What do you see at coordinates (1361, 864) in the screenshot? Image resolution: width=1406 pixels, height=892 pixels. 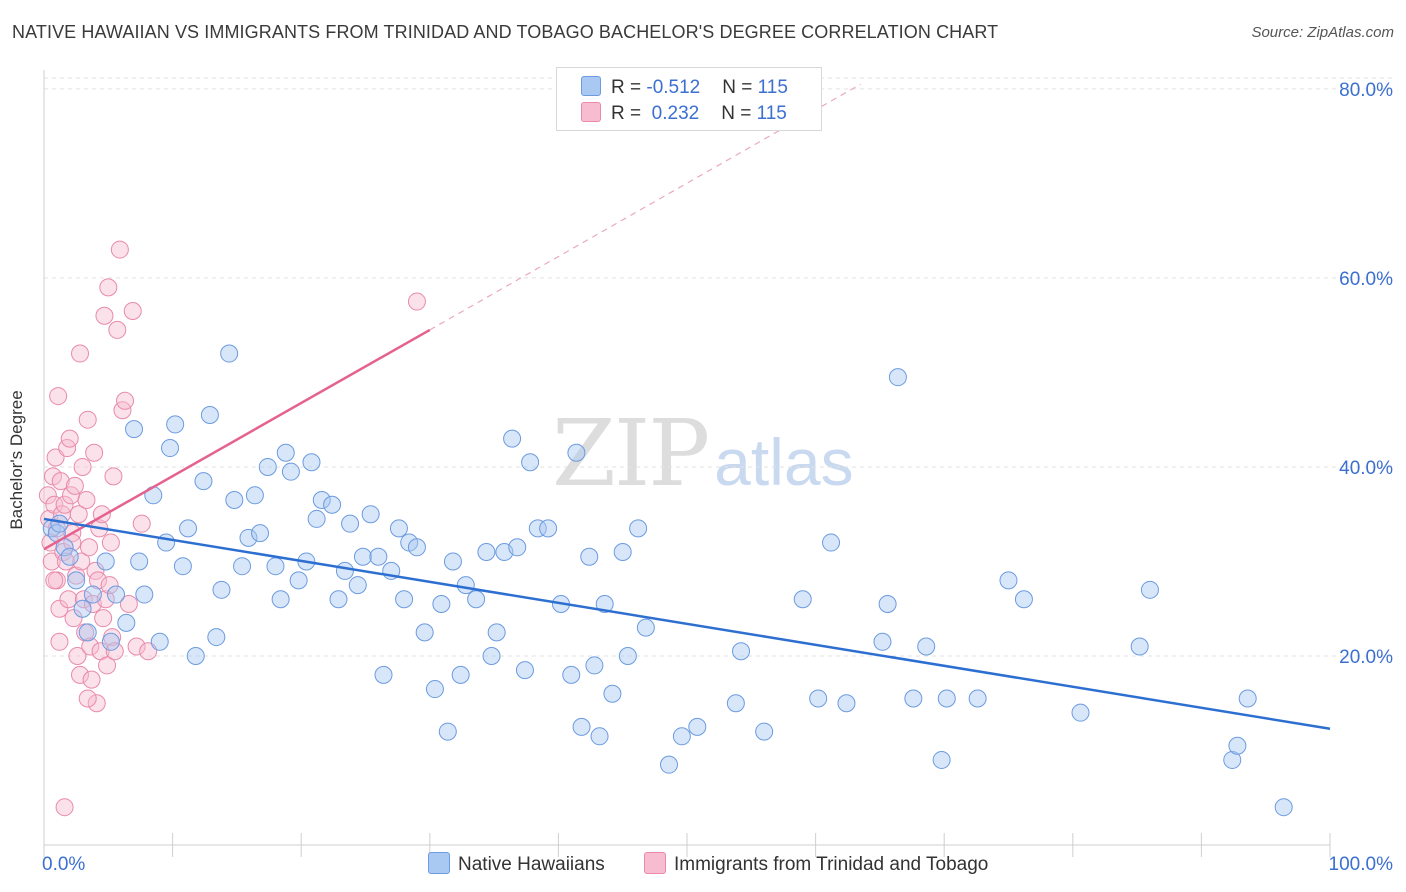 I see `x-tick-label: 100.0%` at bounding box center [1361, 864].